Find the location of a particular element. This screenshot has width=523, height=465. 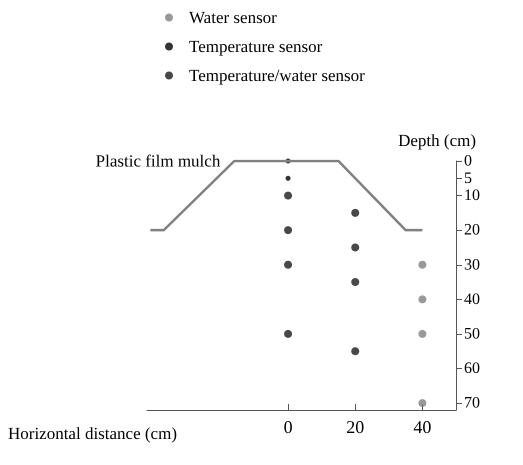

series-label: Plastic film mulch is located at coordinates (158, 161).